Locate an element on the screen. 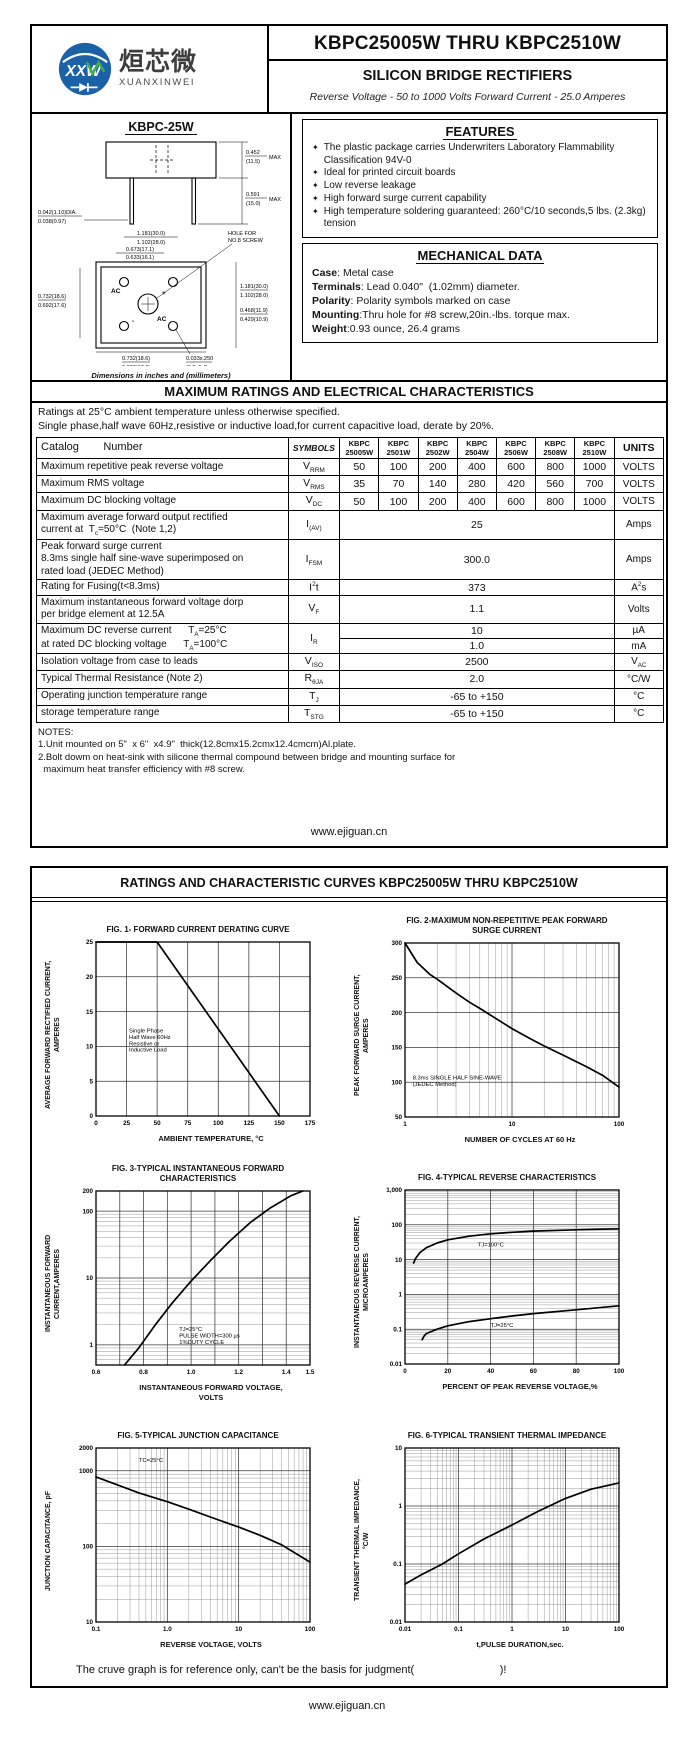 This screenshot has width=694, height=1760. spec-value: 200 is located at coordinates (437, 467).